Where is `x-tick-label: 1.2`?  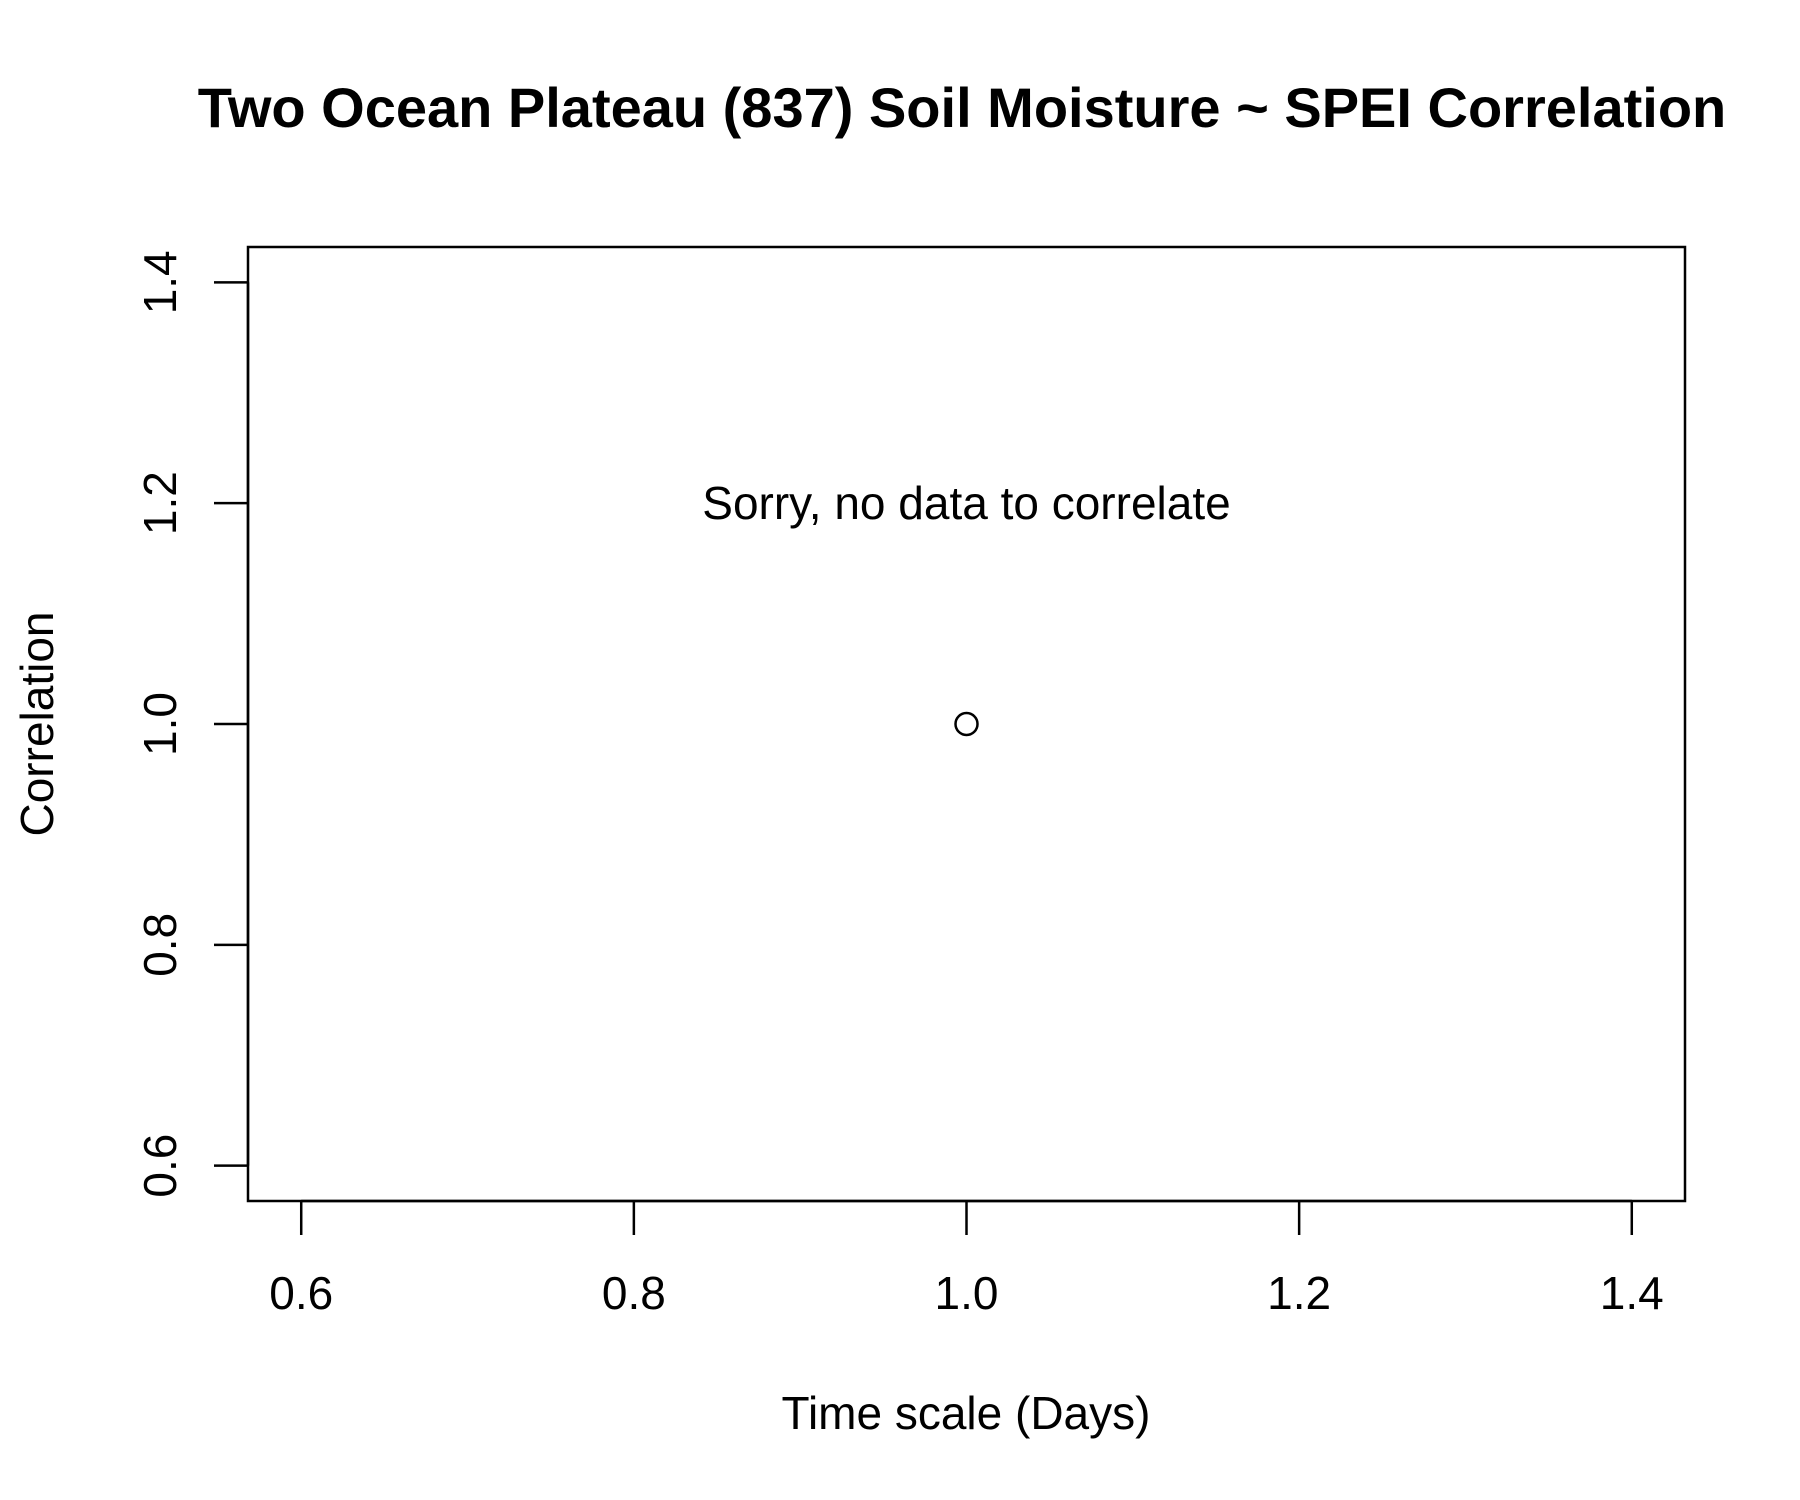 x-tick-label: 1.2 is located at coordinates (1299, 1293).